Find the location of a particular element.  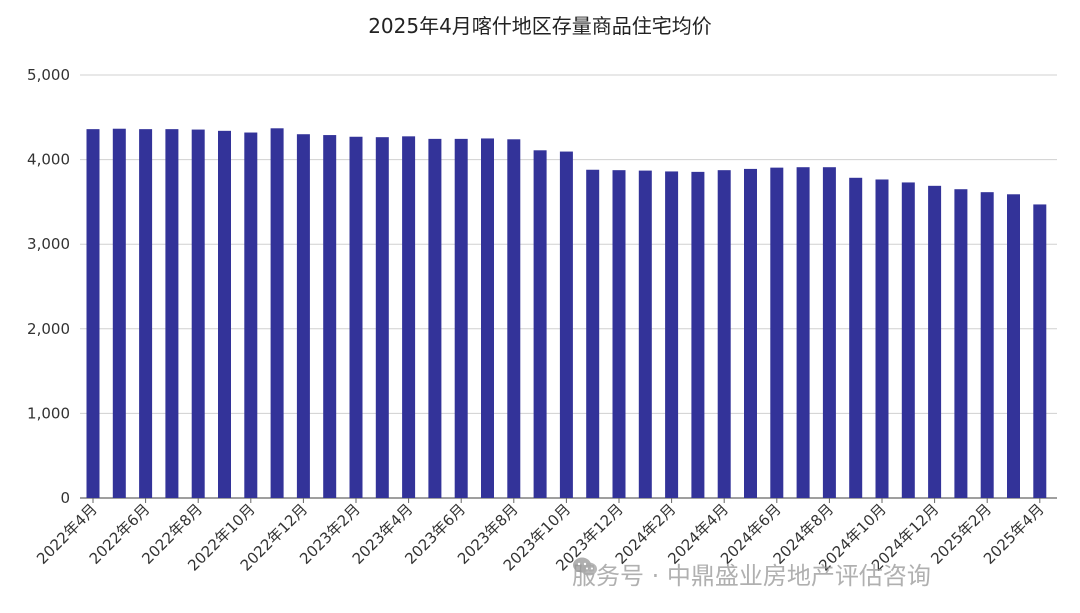

watermark: 服务号 · 中鼎盛业房地产评估咨询 is located at coordinates (751, 573).